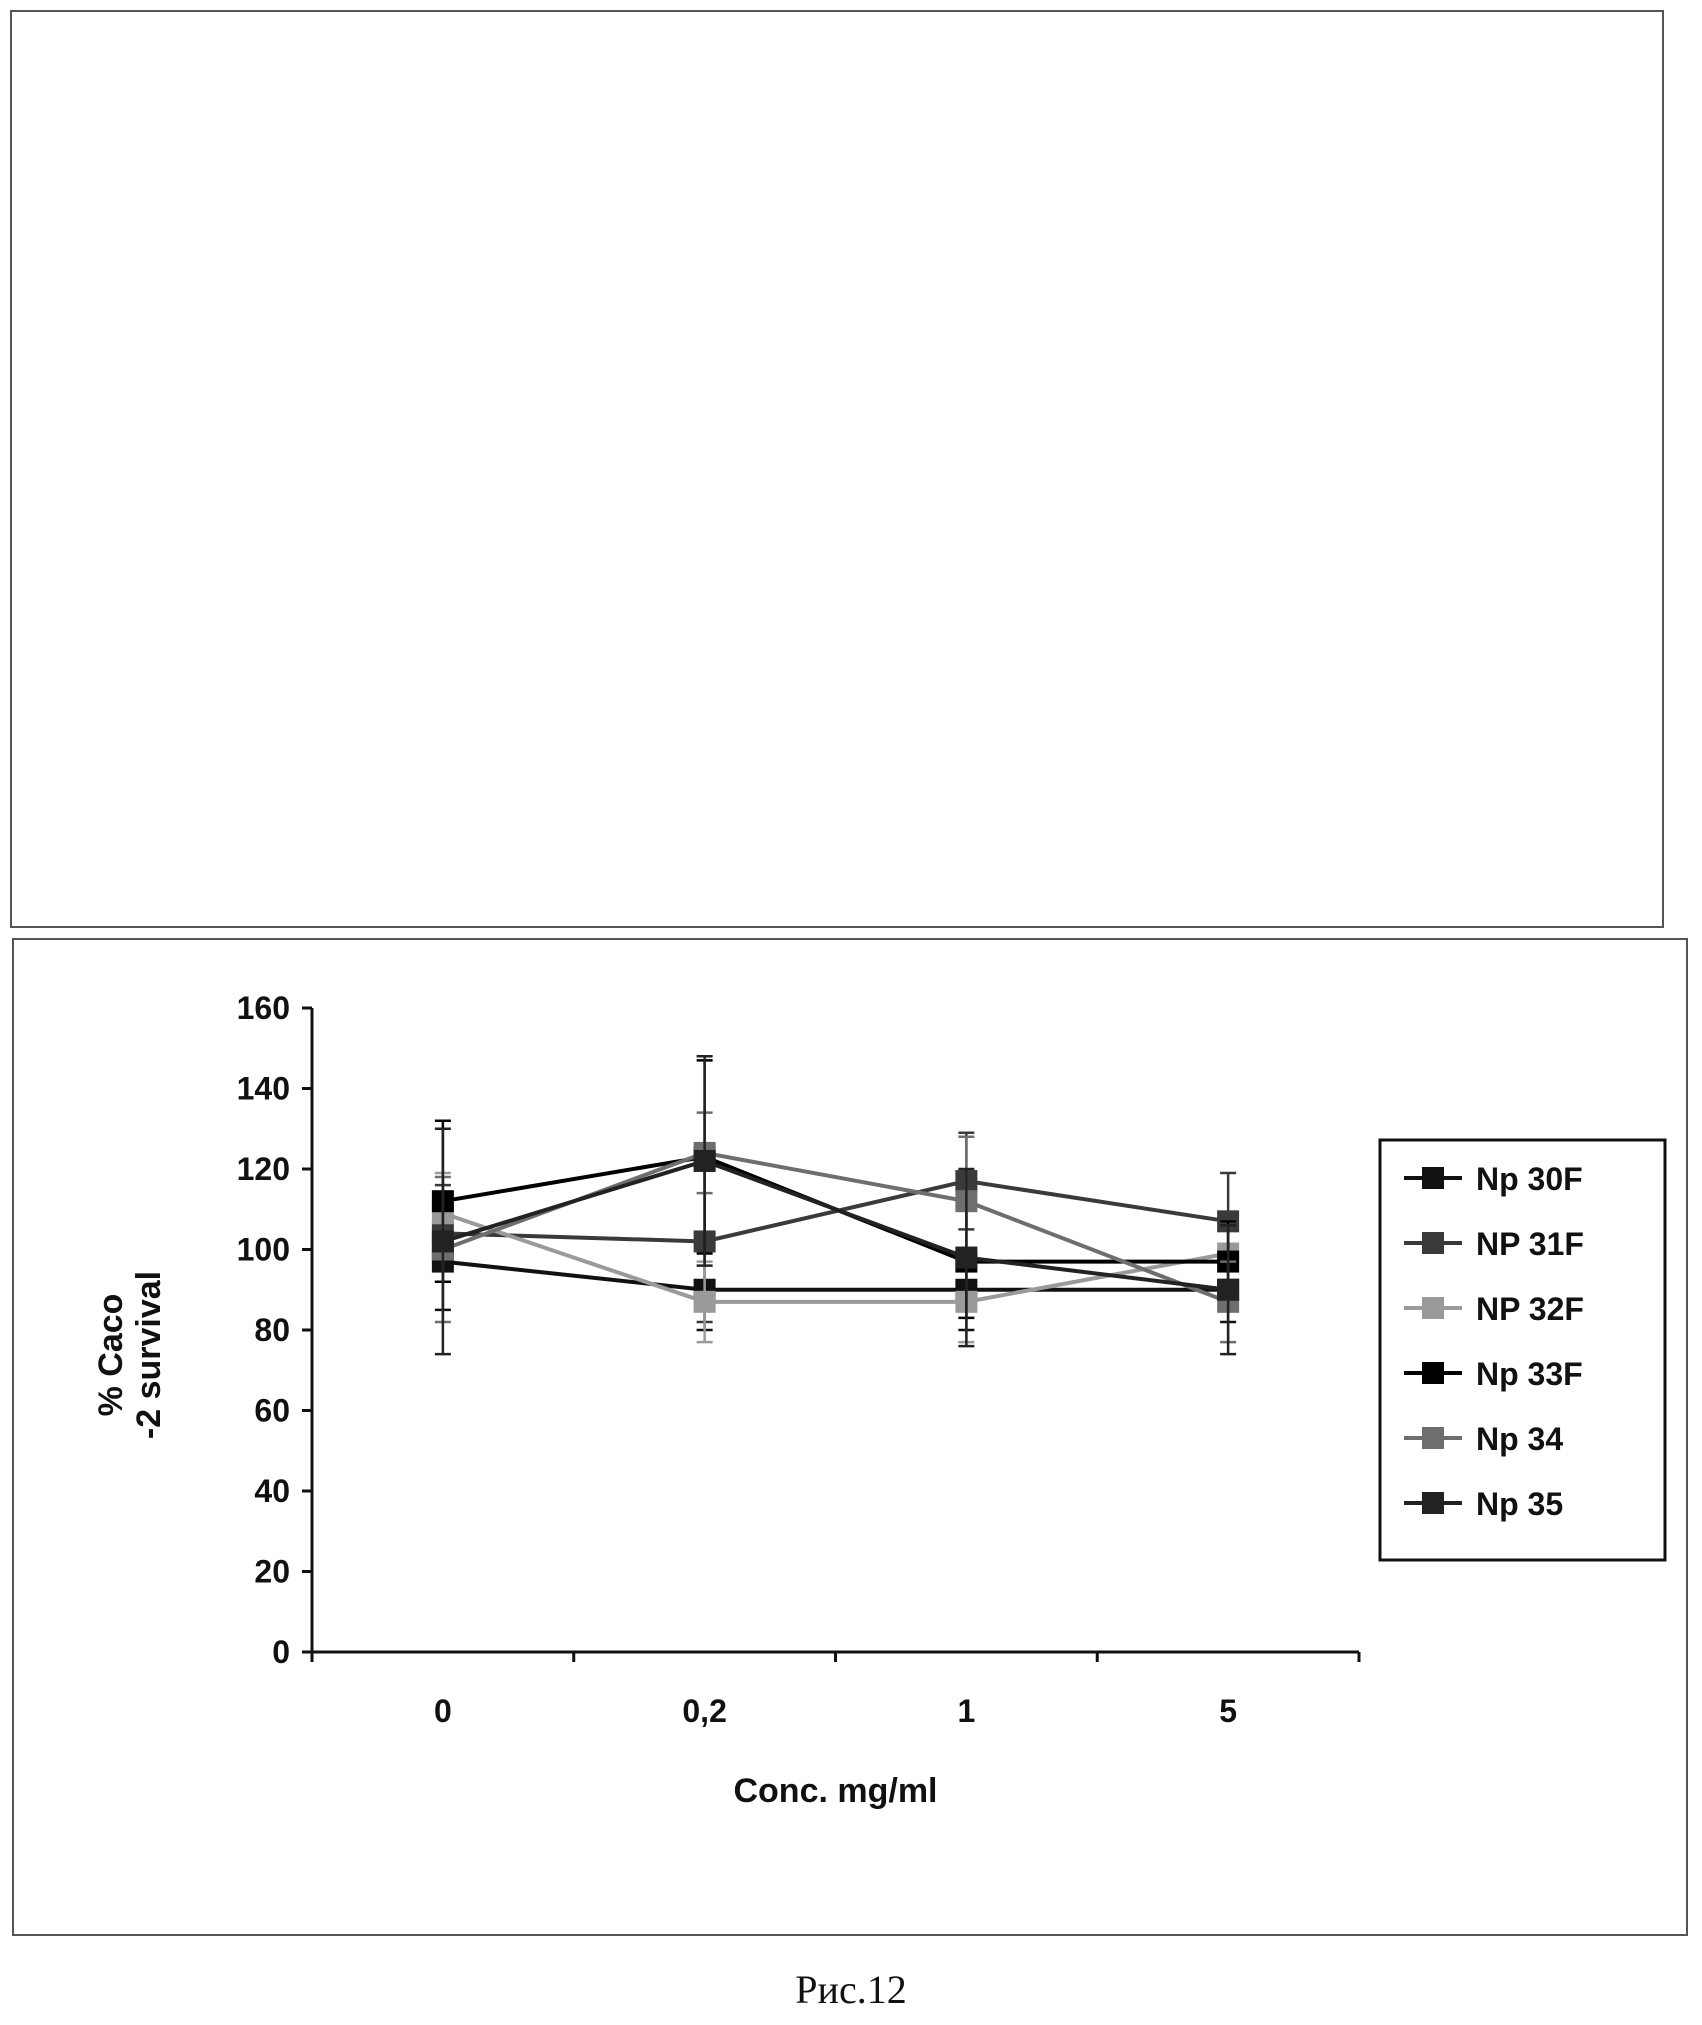 This screenshot has width=1702, height=2025. Describe the element at coordinates (851, 1989) in the screenshot. I see `figure-caption: Рис.12` at that location.